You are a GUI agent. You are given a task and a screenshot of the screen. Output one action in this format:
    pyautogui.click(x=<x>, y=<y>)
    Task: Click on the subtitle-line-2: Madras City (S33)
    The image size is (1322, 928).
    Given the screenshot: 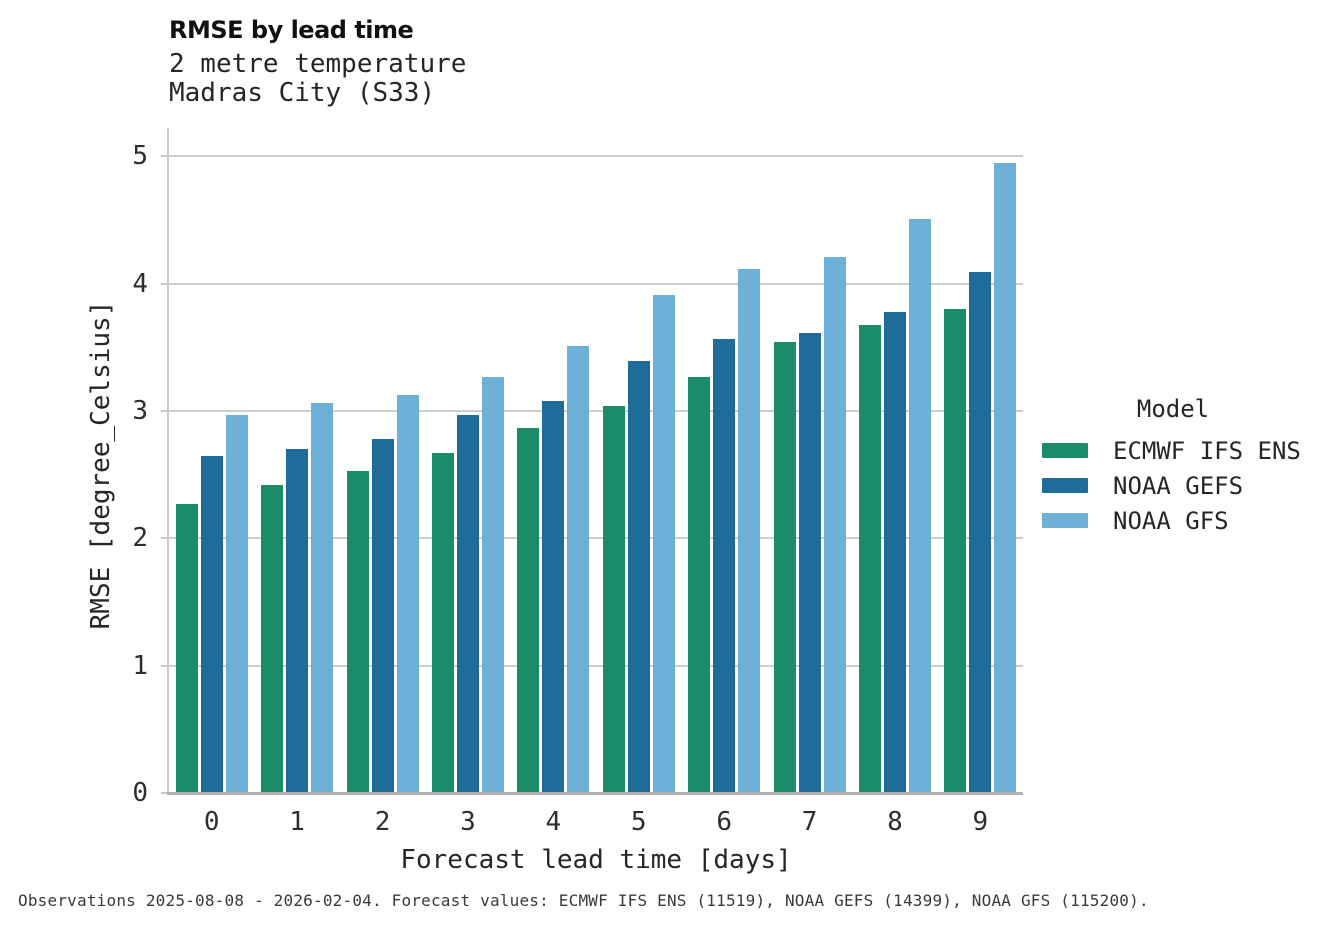 What is the action you would take?
    pyautogui.click(x=302, y=93)
    